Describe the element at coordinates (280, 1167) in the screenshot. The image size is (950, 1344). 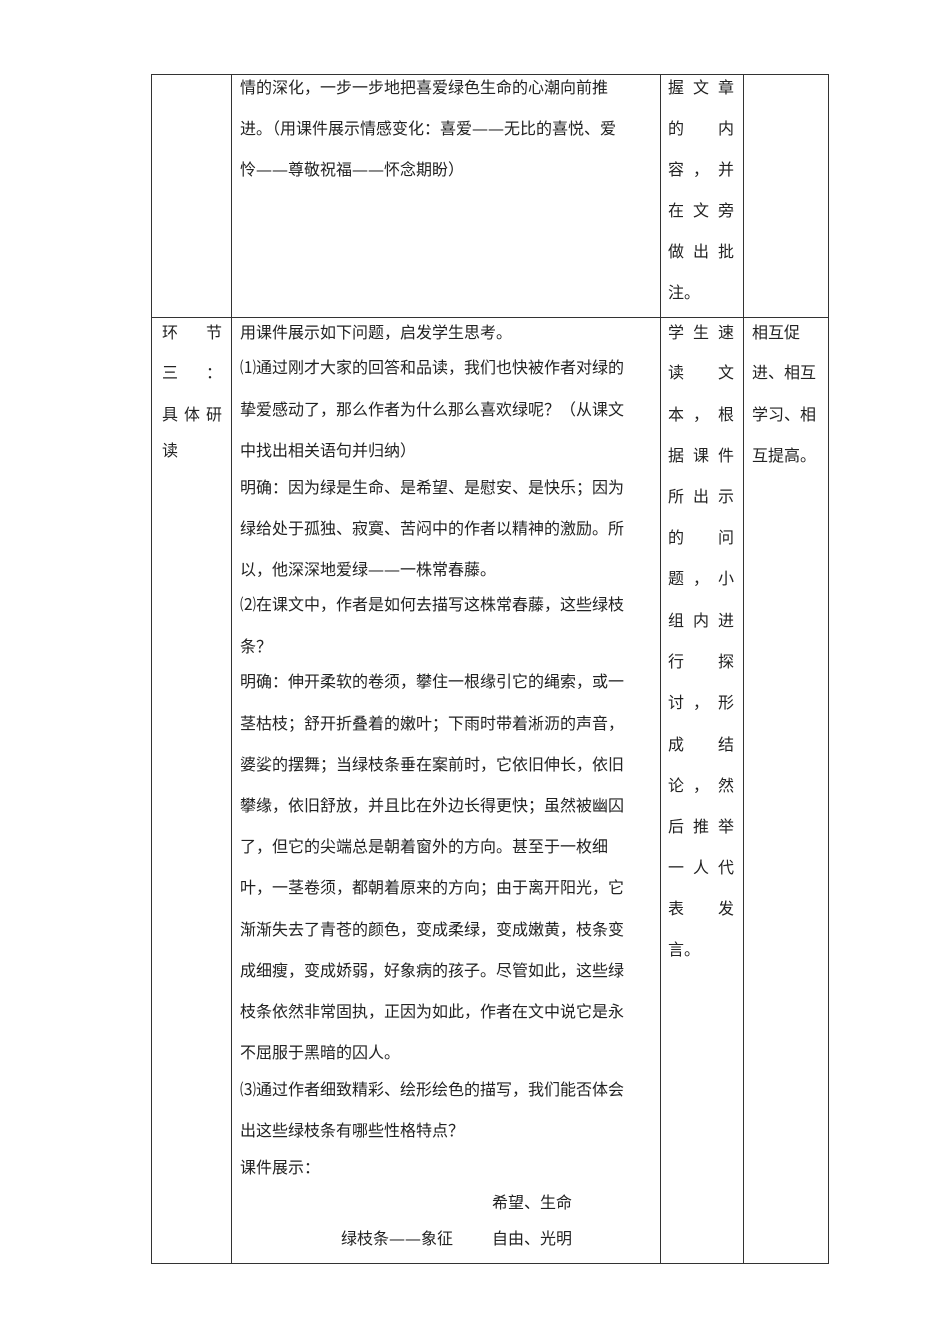
I see `row2-content-line: 课件展示：` at that location.